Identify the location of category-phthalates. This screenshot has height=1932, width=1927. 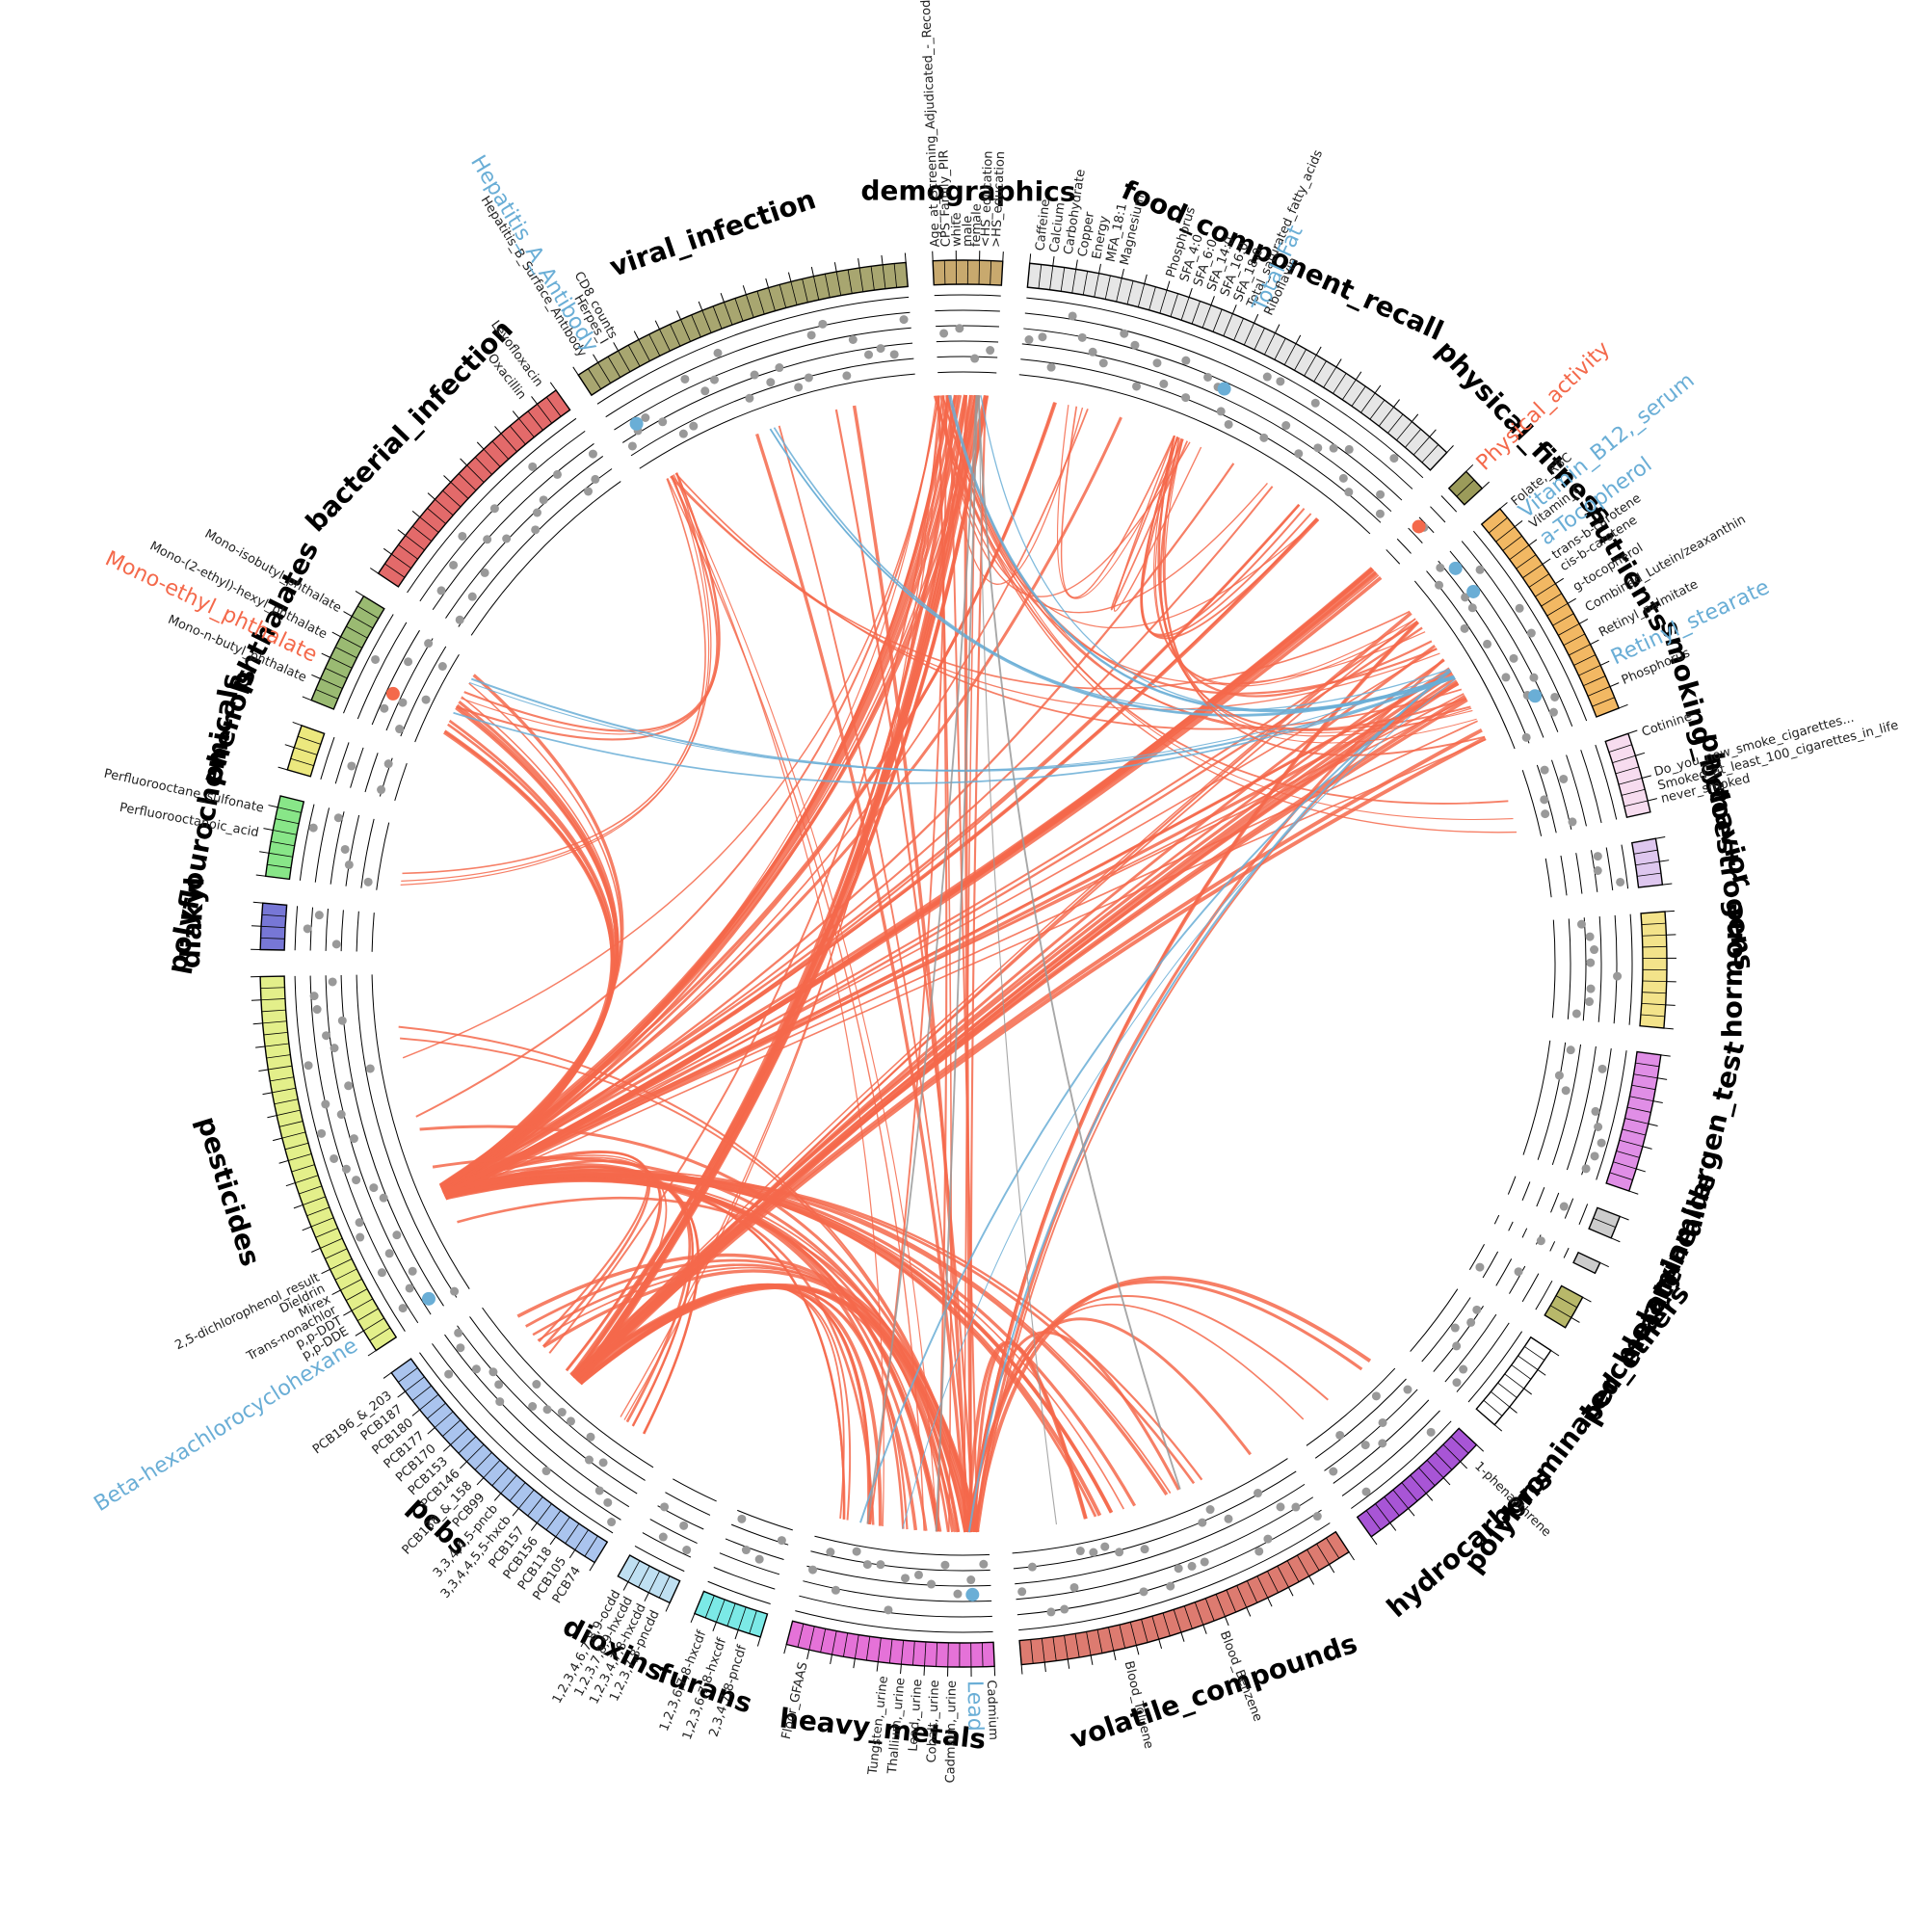
(382, 666).